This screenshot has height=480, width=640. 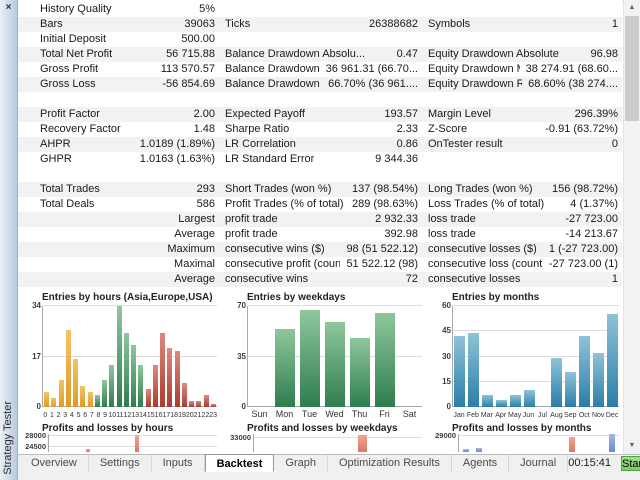 I want to click on metric-label: consecutive profit (count), so click(x=283, y=264).